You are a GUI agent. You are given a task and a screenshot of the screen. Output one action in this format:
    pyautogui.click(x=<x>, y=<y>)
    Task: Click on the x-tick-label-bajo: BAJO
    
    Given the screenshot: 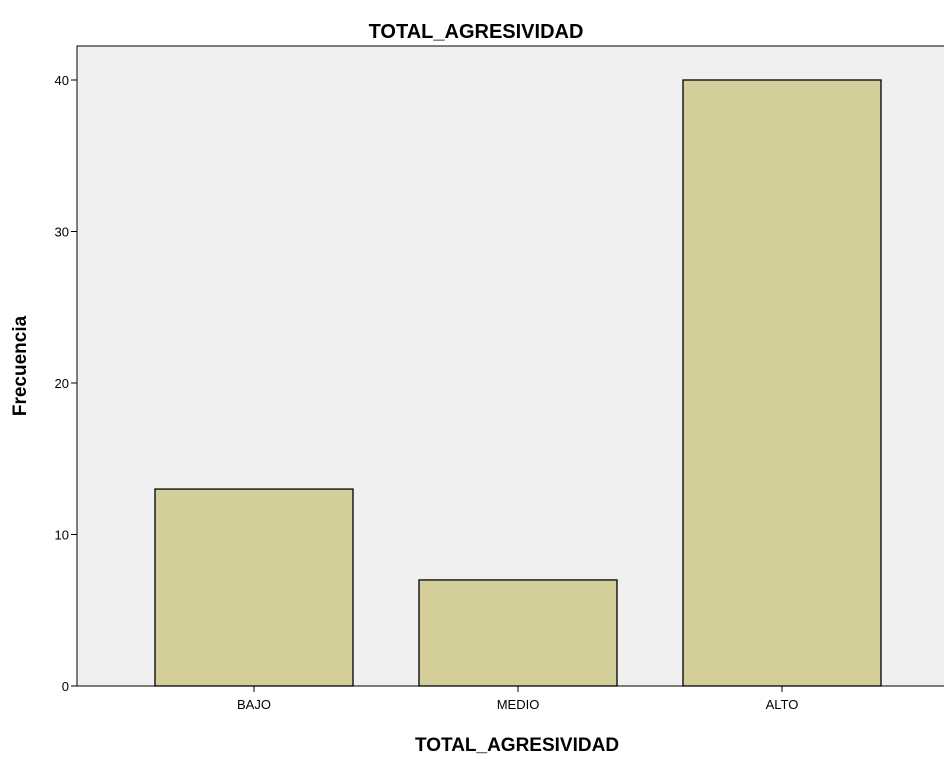 What is the action you would take?
    pyautogui.click(x=254, y=704)
    